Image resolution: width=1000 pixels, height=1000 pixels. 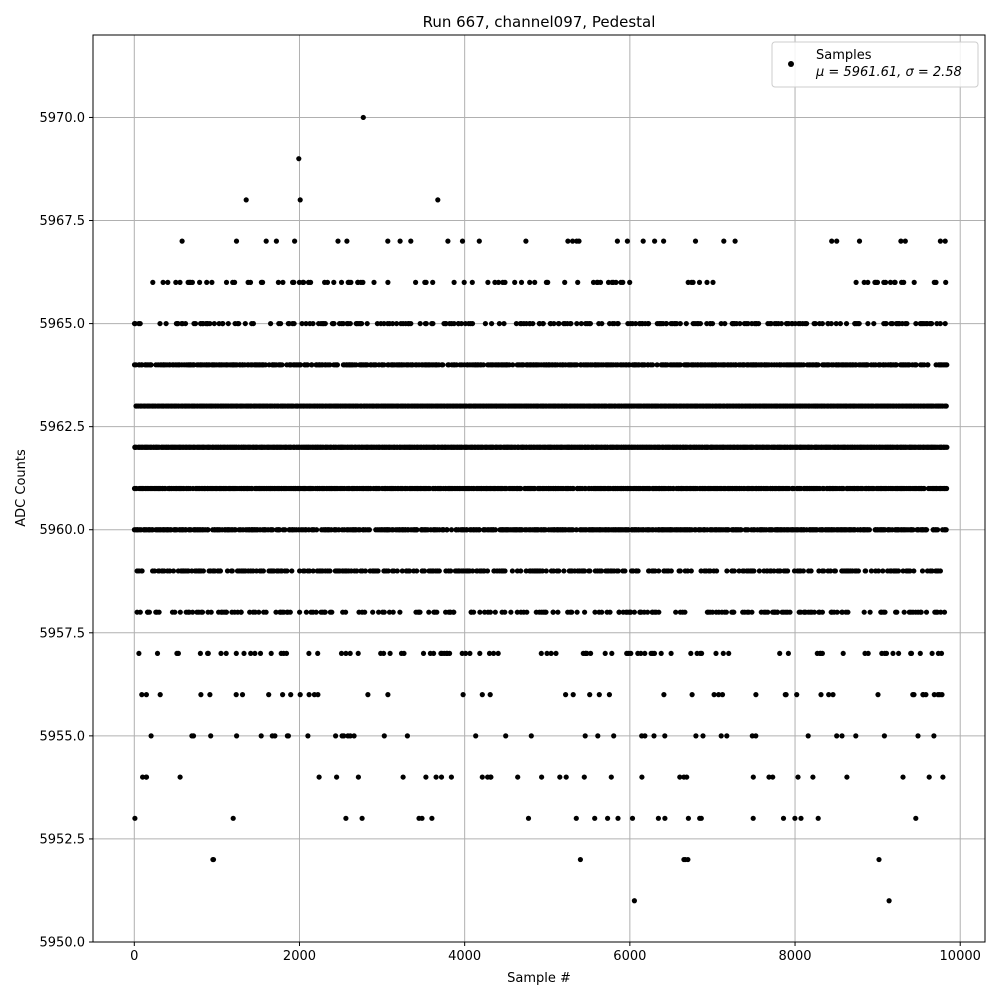 I want to click on legend-label: Samples, so click(x=844, y=55).